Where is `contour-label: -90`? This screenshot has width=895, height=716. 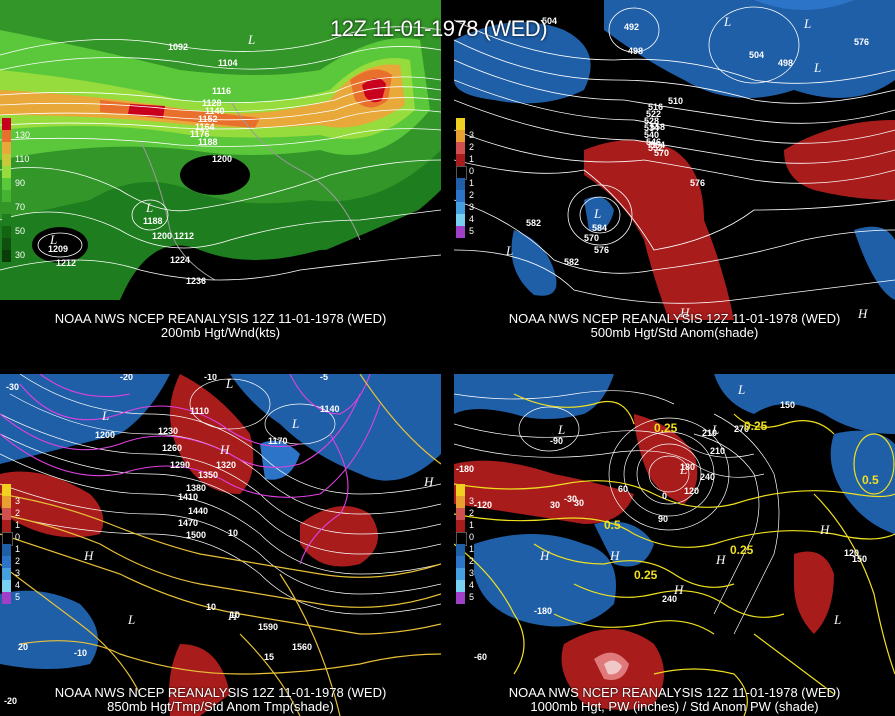
contour-label: -90 is located at coordinates (556, 441).